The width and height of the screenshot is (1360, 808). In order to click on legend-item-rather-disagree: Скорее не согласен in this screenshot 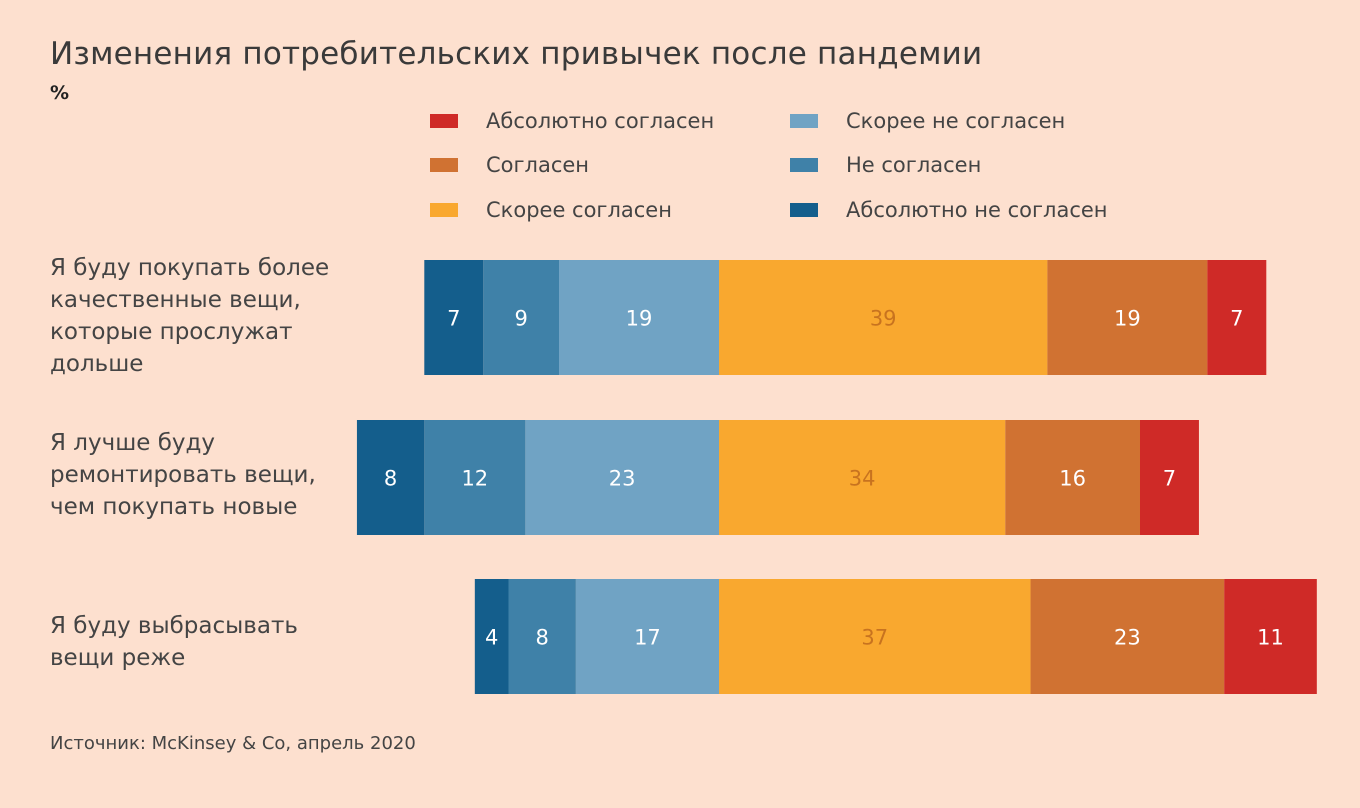, I will do `click(927, 121)`.